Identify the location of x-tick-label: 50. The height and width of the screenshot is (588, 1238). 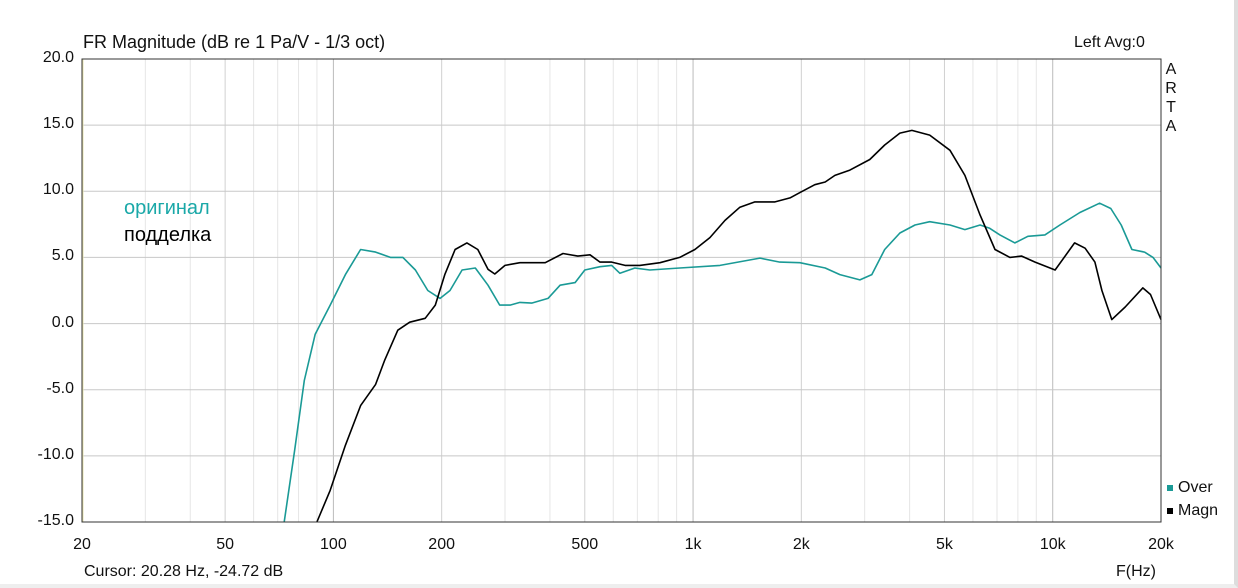
(225, 544).